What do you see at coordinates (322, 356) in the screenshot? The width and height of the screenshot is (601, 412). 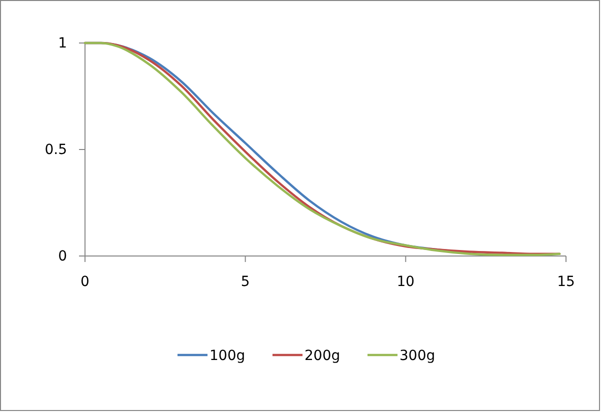 I see `legend-label: 200g` at bounding box center [322, 356].